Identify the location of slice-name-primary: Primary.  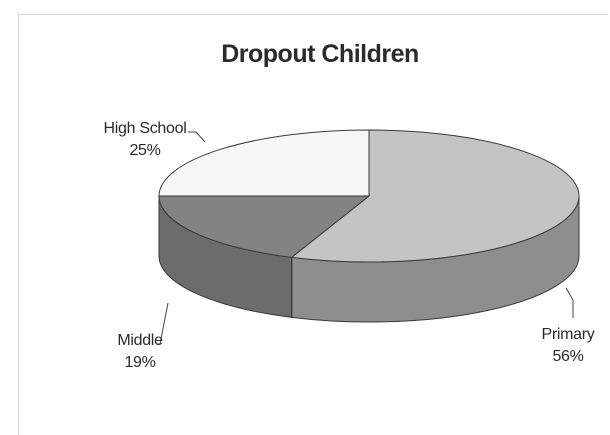
(568, 334).